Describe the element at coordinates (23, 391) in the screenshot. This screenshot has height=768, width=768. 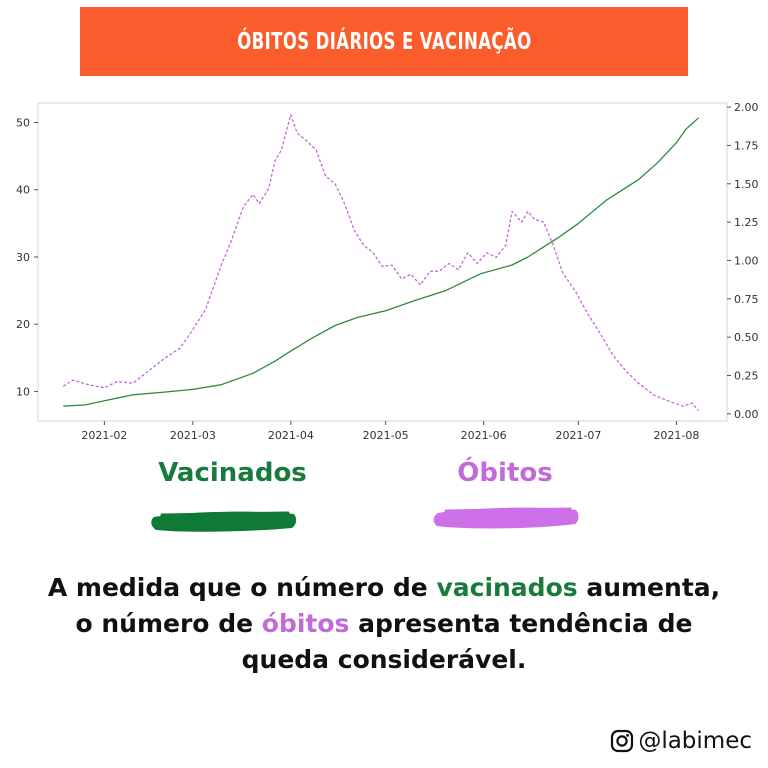
I see `y-left-tick-label: 10` at that location.